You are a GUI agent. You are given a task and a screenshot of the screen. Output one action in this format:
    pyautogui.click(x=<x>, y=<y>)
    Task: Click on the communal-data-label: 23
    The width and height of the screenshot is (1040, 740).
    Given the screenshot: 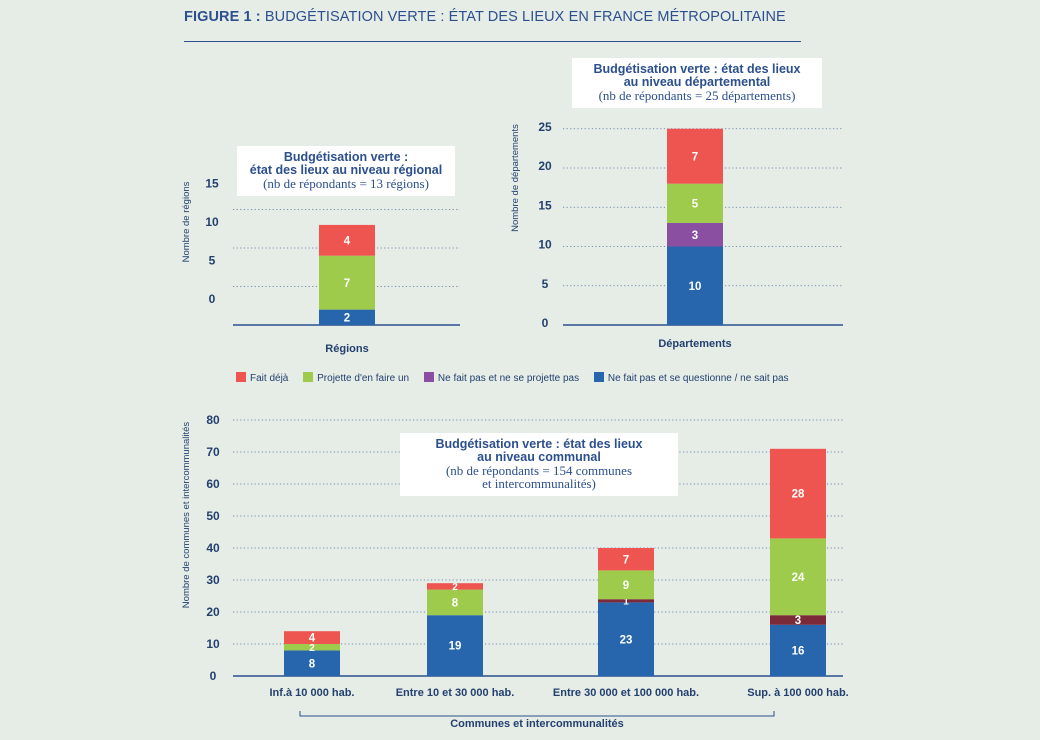 What is the action you would take?
    pyautogui.click(x=626, y=640)
    